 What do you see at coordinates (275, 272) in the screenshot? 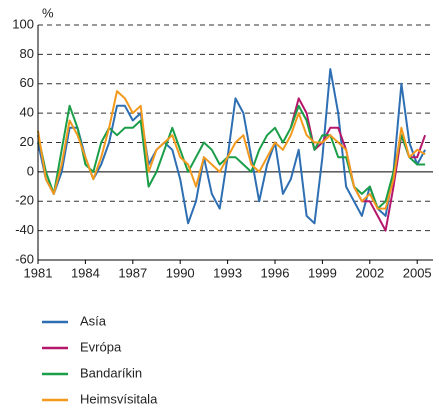
I see `x-tick-label: 1996` at bounding box center [275, 272].